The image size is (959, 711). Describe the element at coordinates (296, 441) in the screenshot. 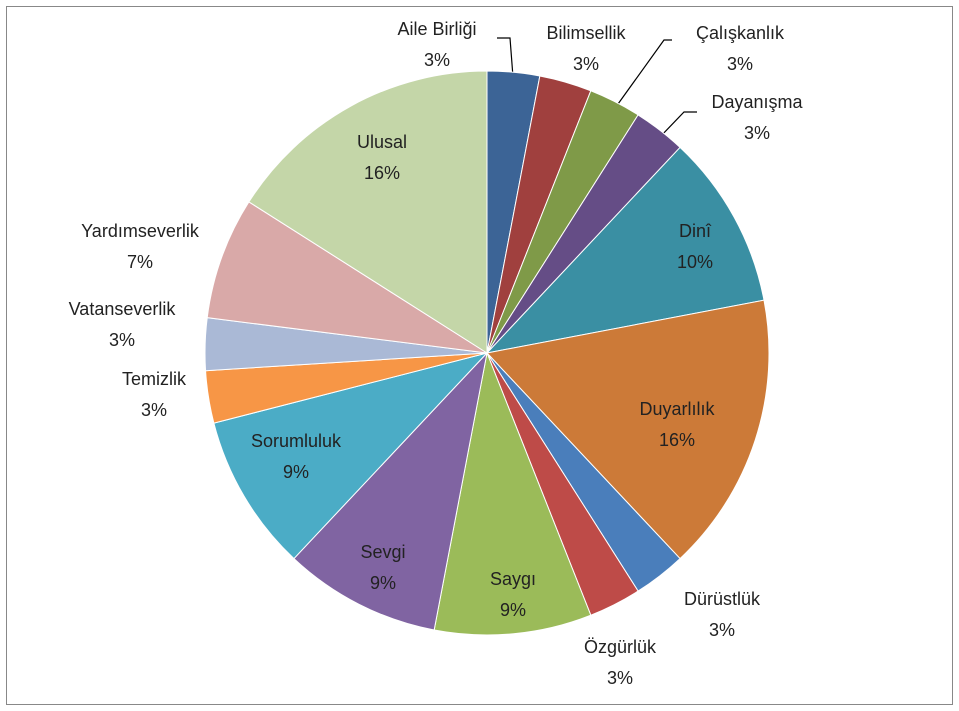

I see `slice-label: Sorumluluk` at that location.